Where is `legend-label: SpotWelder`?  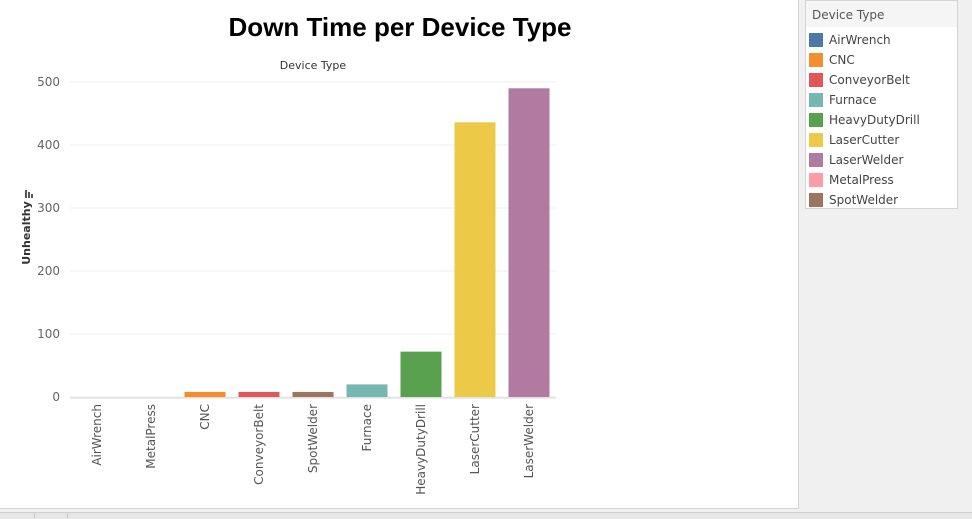 legend-label: SpotWelder is located at coordinates (864, 200).